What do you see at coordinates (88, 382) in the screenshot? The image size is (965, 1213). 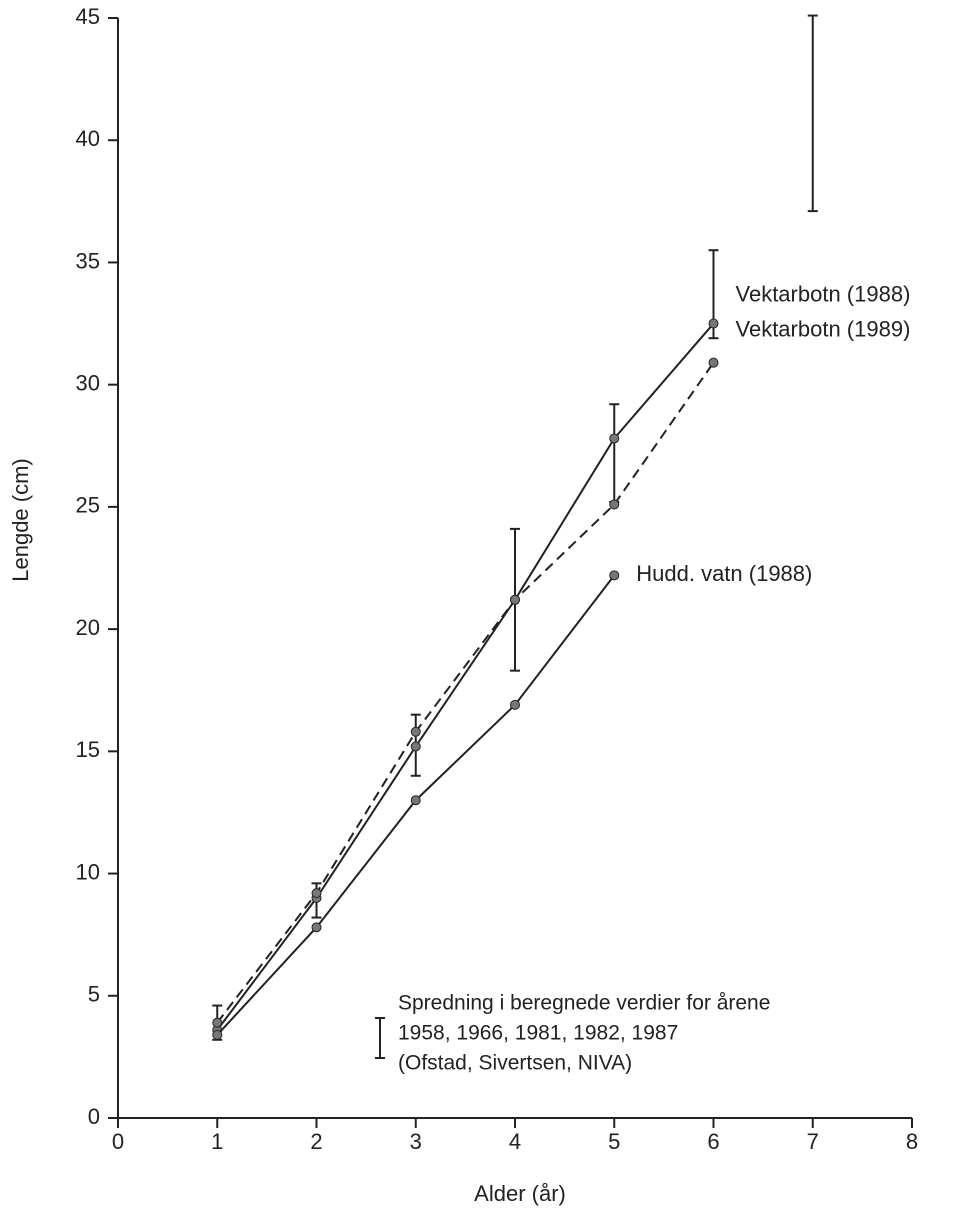 I see `y-tick-label: 30` at bounding box center [88, 382].